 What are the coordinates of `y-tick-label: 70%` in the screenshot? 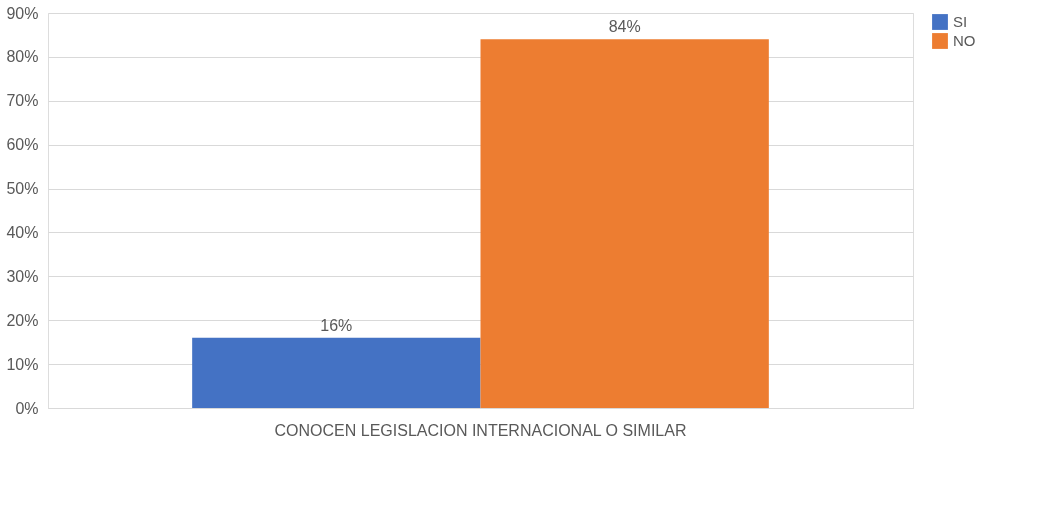 It's located at (22, 101).